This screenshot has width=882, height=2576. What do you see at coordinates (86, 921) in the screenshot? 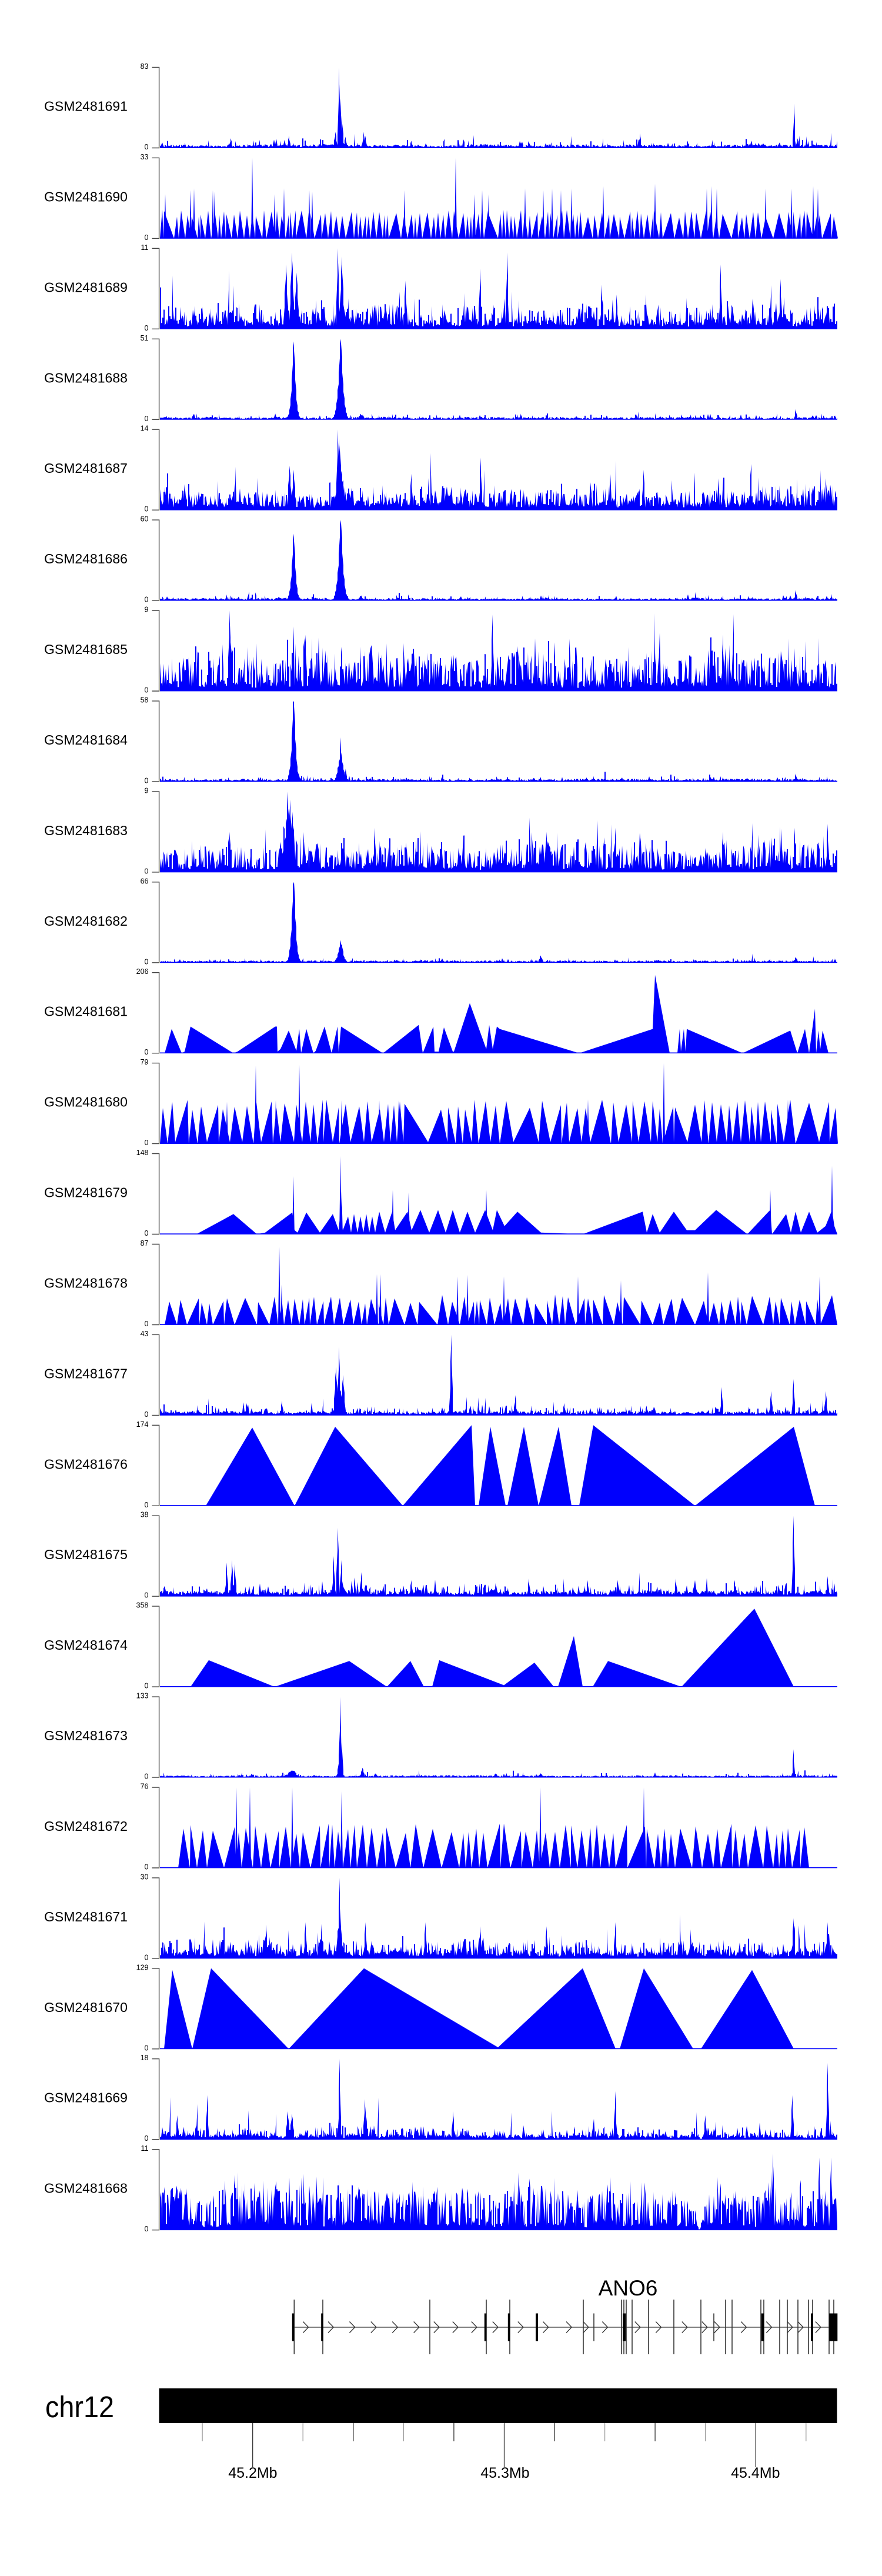
I see `svg-text: GSM2481682` at bounding box center [86, 921].